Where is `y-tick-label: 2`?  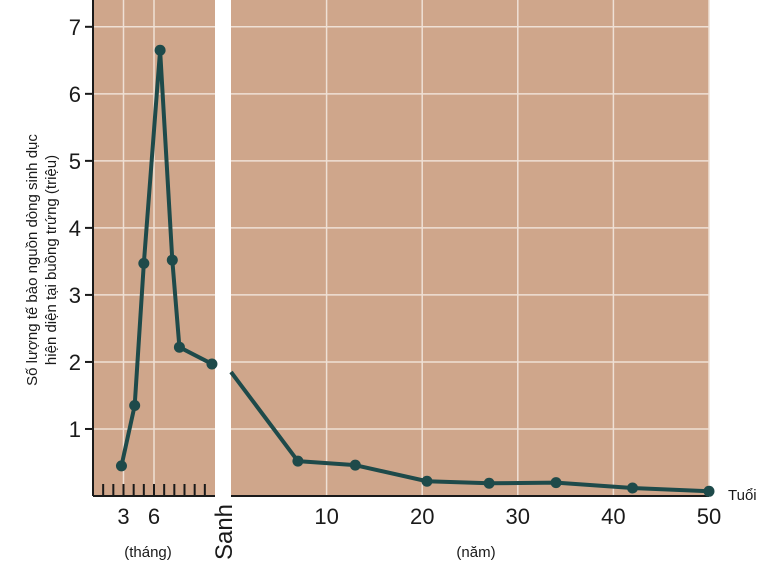
y-tick-label: 2 is located at coordinates (75, 362).